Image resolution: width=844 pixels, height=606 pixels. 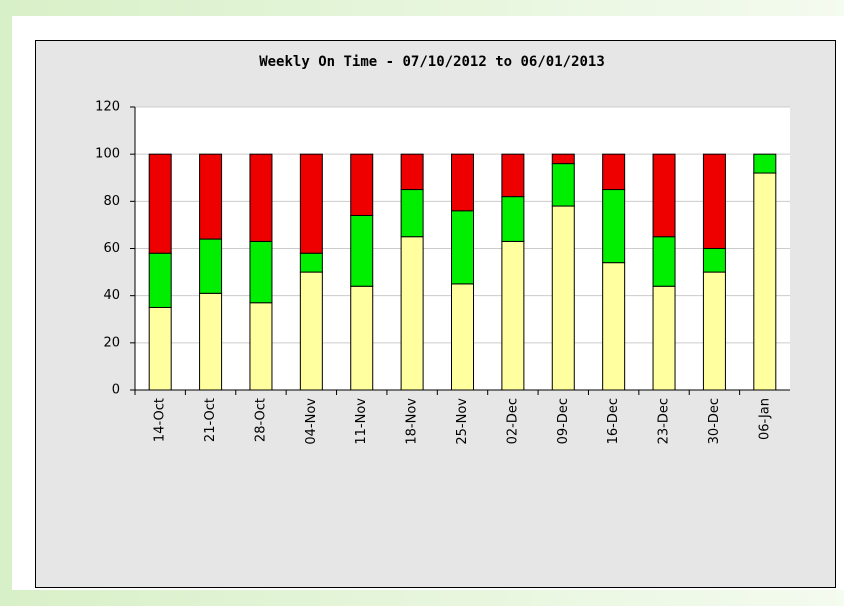 What do you see at coordinates (664, 421) in the screenshot?
I see `x-tick-label: 23-Dec` at bounding box center [664, 421].